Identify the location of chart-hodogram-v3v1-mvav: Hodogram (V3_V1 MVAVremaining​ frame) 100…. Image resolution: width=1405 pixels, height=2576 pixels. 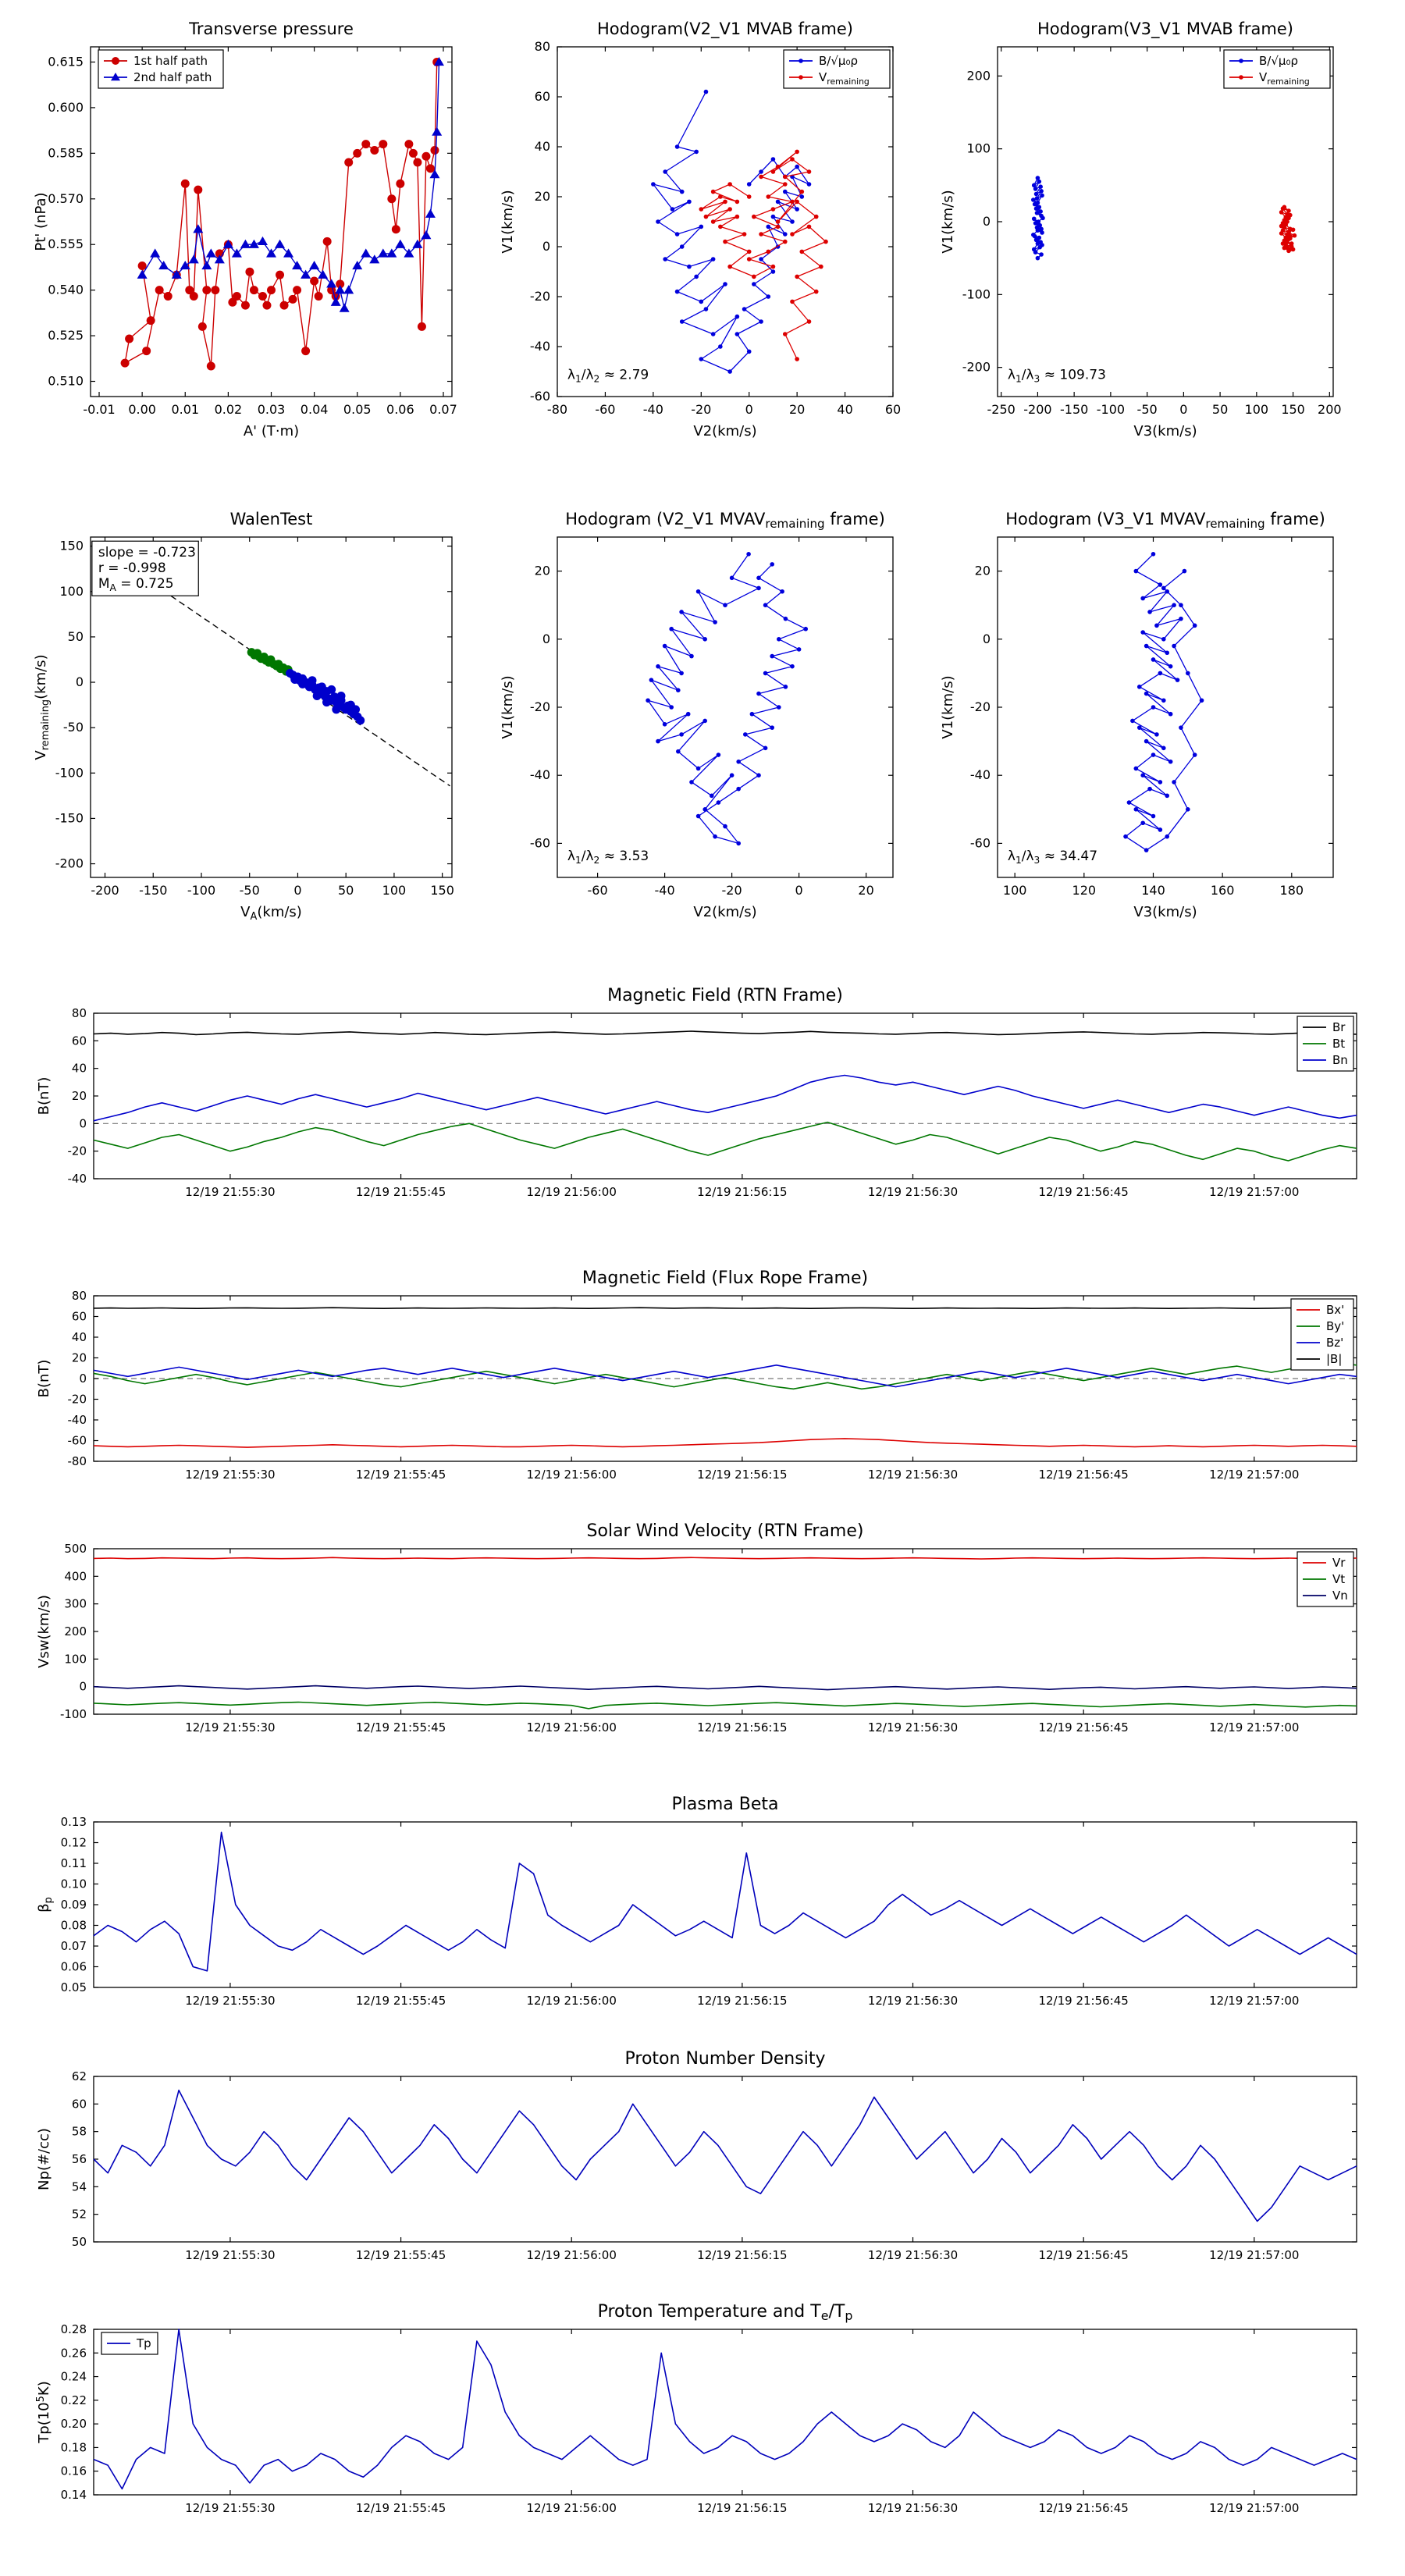
(1138, 714).